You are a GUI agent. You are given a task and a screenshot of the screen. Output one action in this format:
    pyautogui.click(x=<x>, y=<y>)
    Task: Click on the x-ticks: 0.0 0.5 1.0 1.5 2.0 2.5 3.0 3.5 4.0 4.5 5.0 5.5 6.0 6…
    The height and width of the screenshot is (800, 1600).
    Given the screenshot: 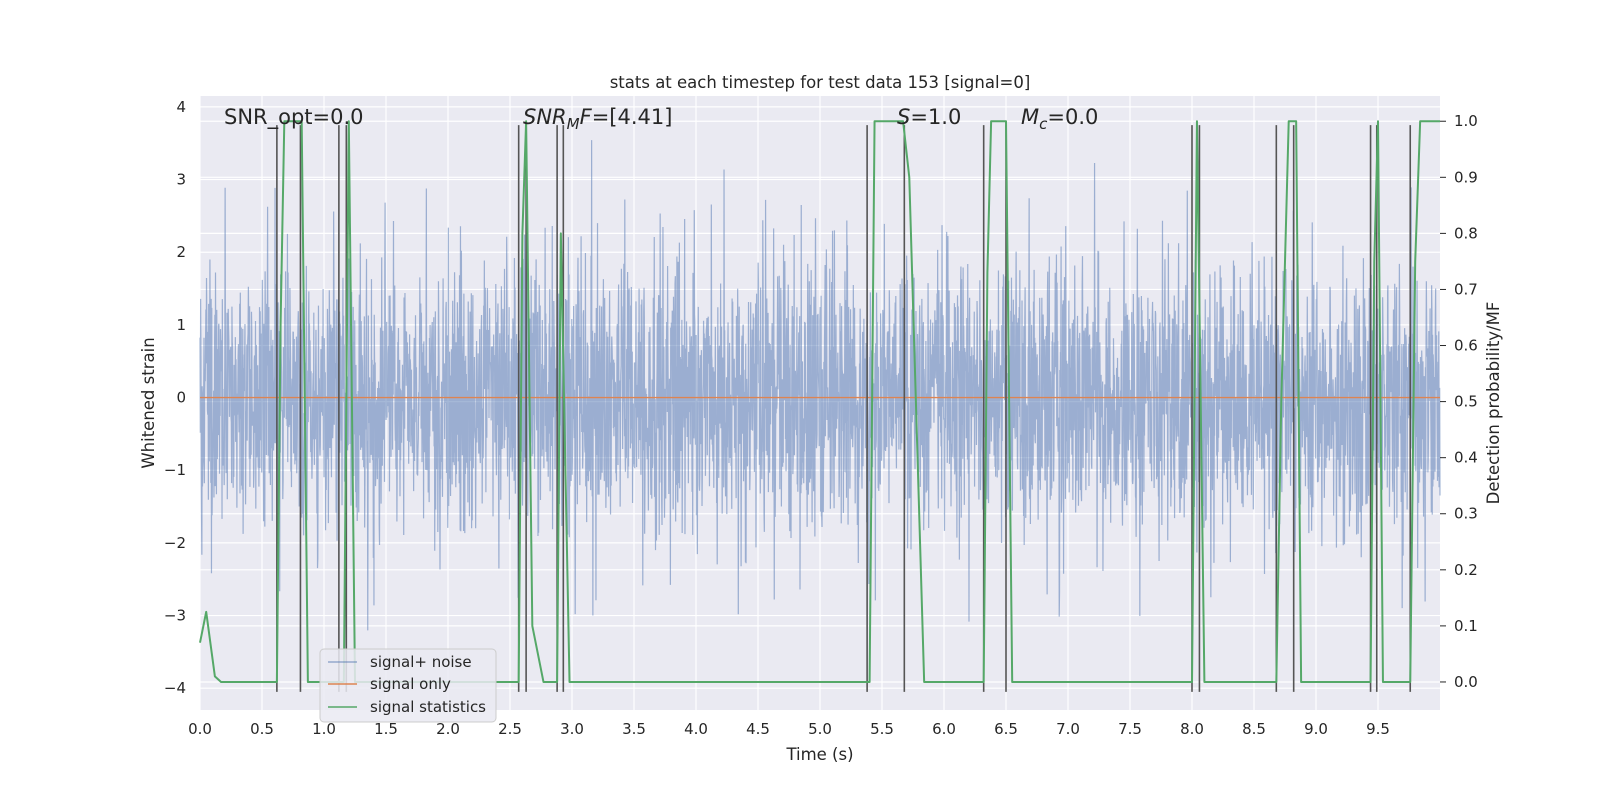 What is the action you would take?
    pyautogui.click(x=789, y=729)
    